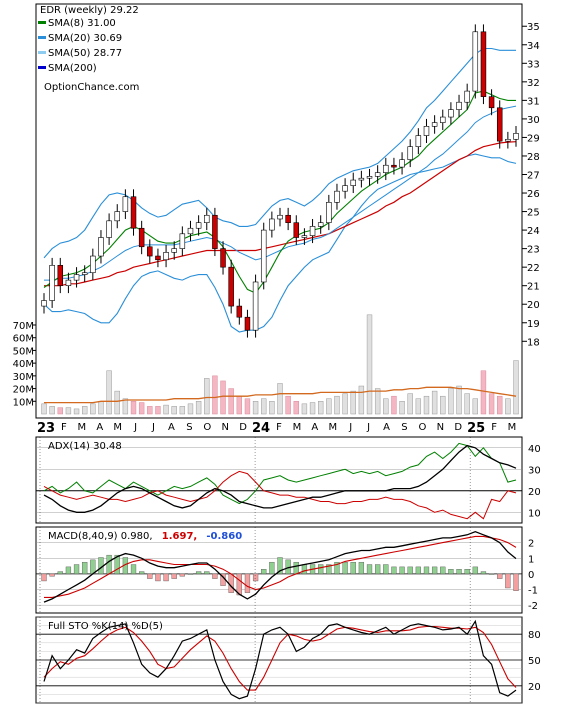 The height and width of the screenshot is (706, 566). What do you see at coordinates (533, 250) in the screenshot?
I see `price-tick-label: 23` at bounding box center [533, 250].